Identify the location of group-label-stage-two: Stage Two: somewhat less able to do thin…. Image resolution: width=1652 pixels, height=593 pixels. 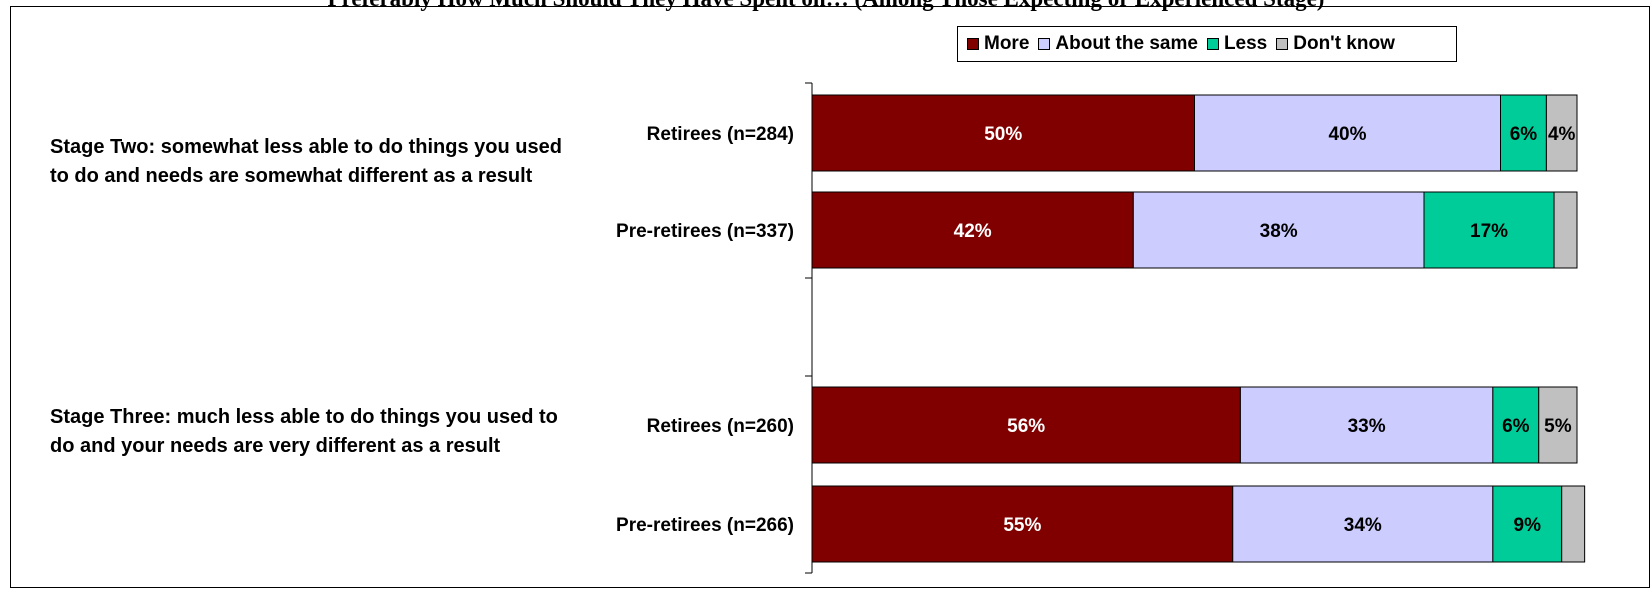
(306, 161).